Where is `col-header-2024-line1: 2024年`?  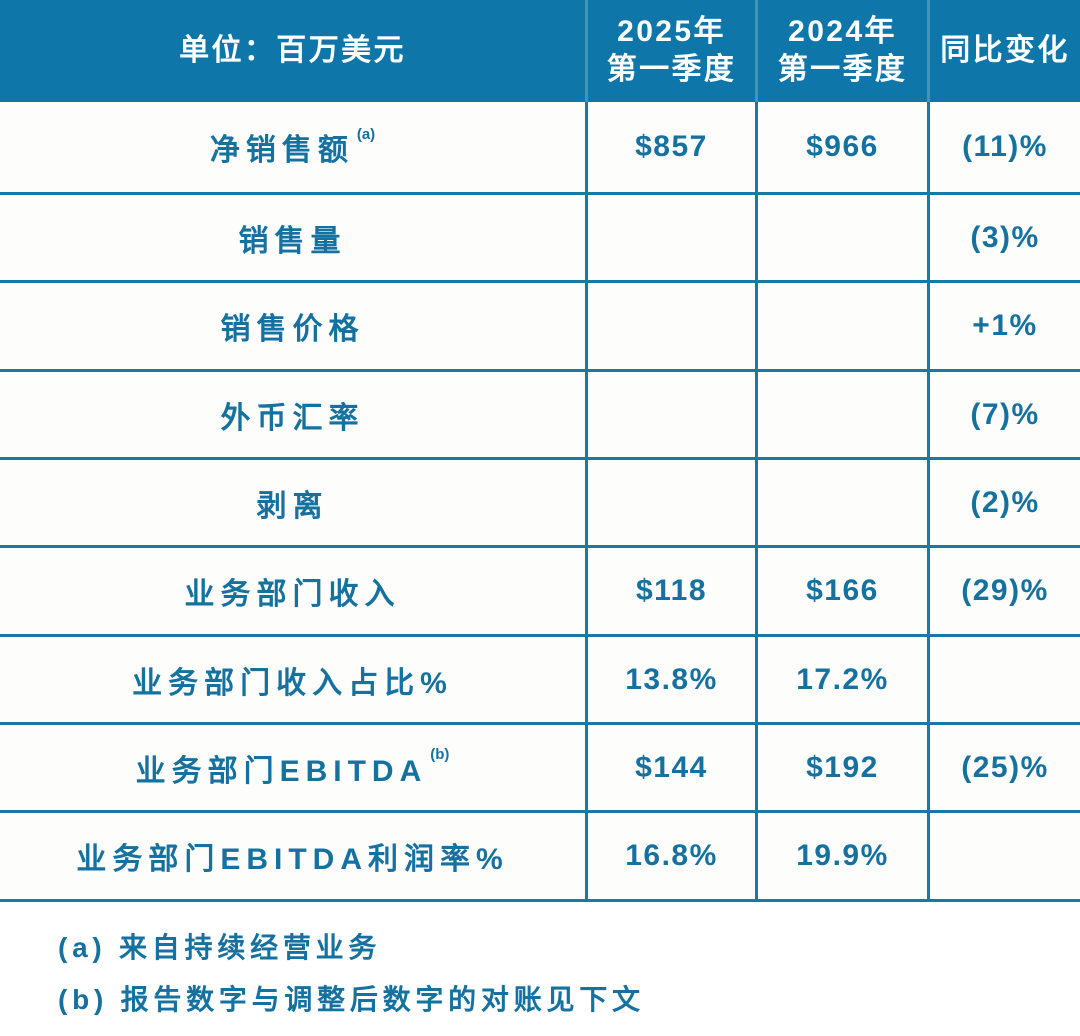 col-header-2024-line1: 2024年 is located at coordinates (842, 31).